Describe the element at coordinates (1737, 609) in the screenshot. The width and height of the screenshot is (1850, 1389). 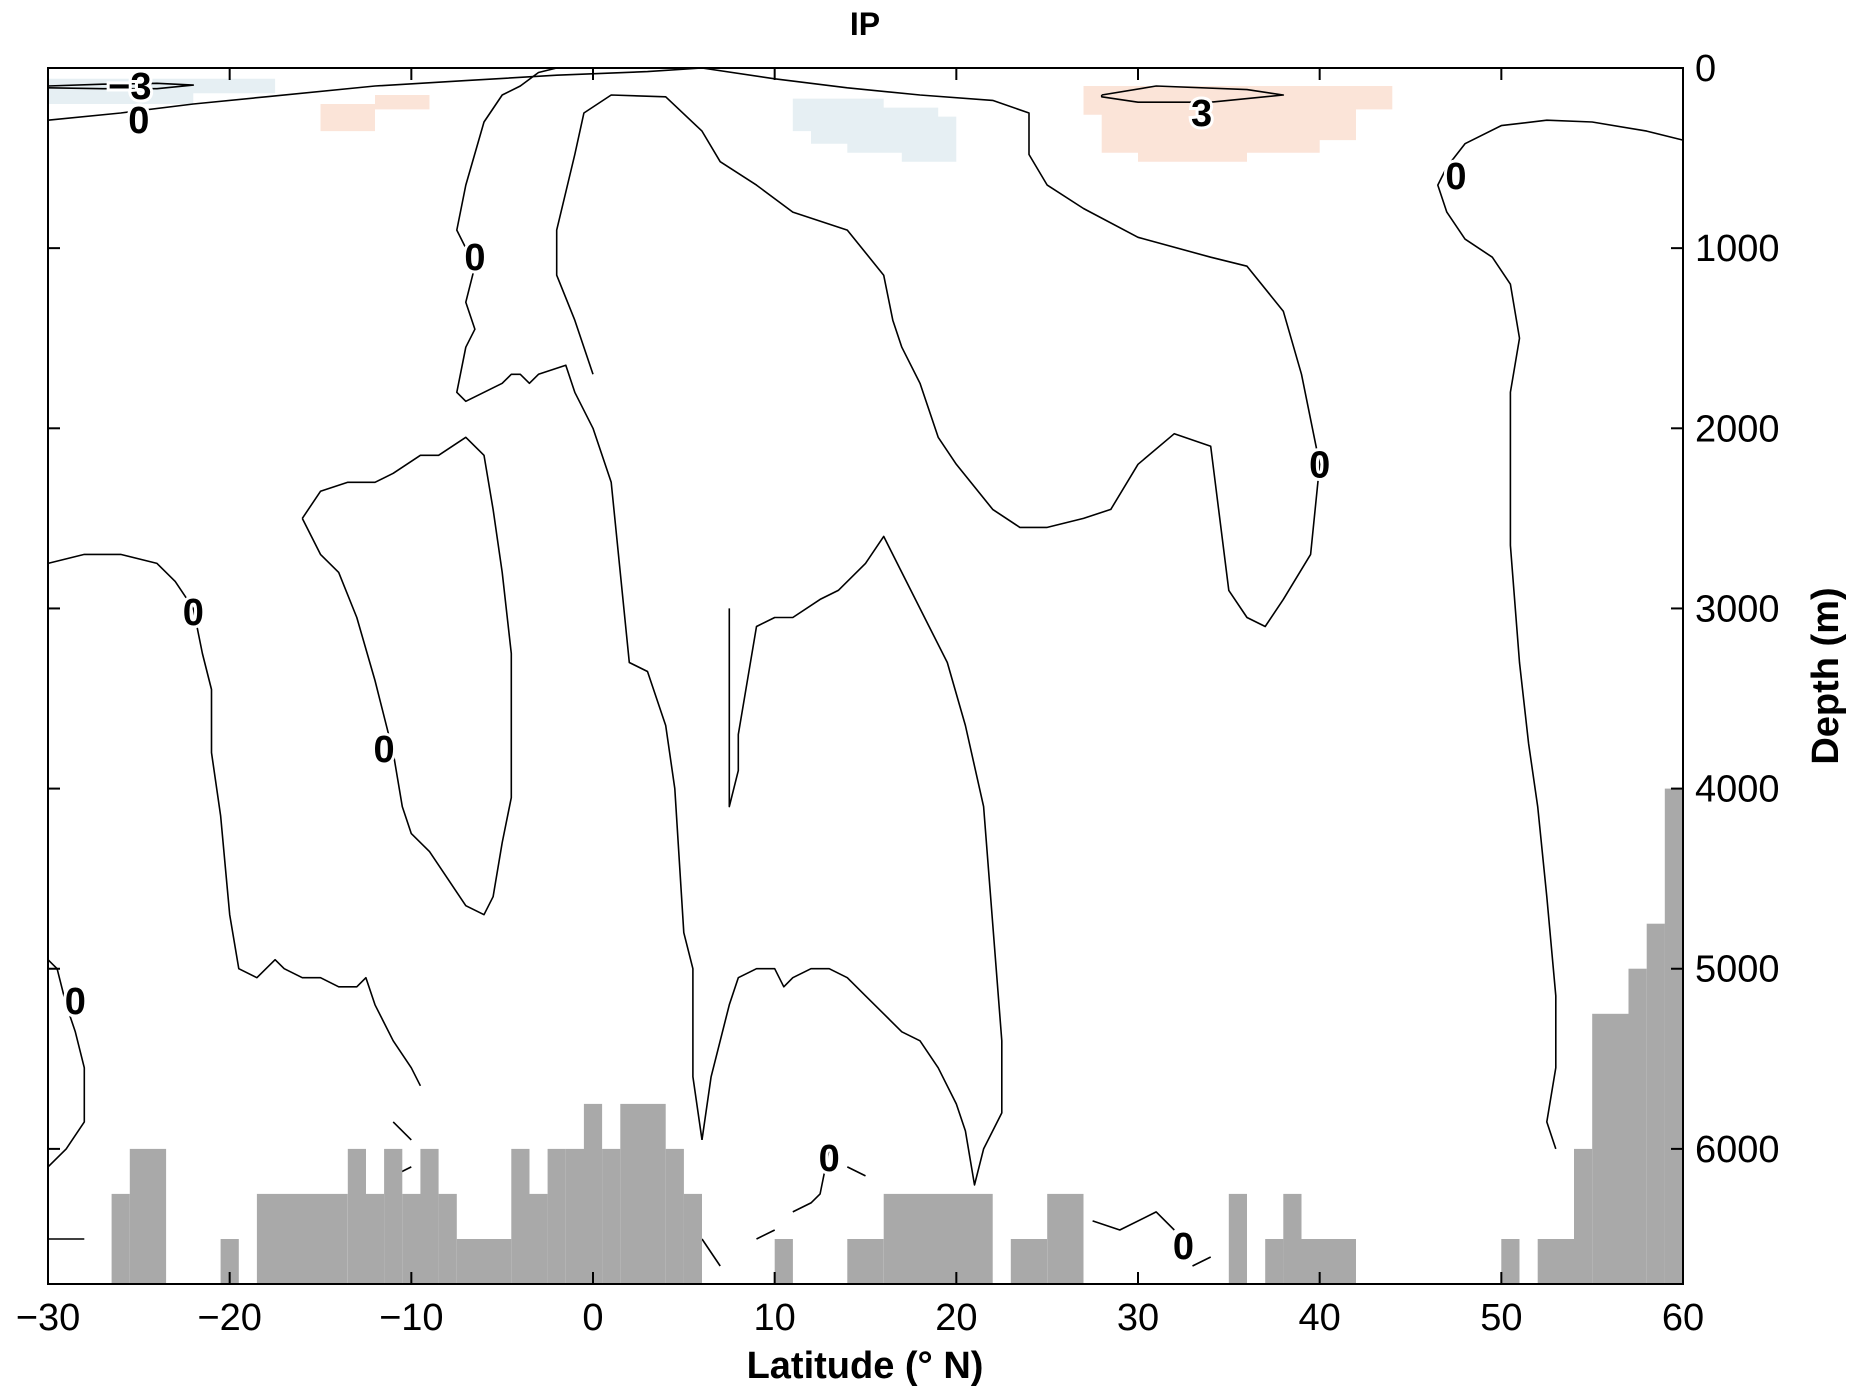
I see `y-tick-label-3: 3000` at that location.